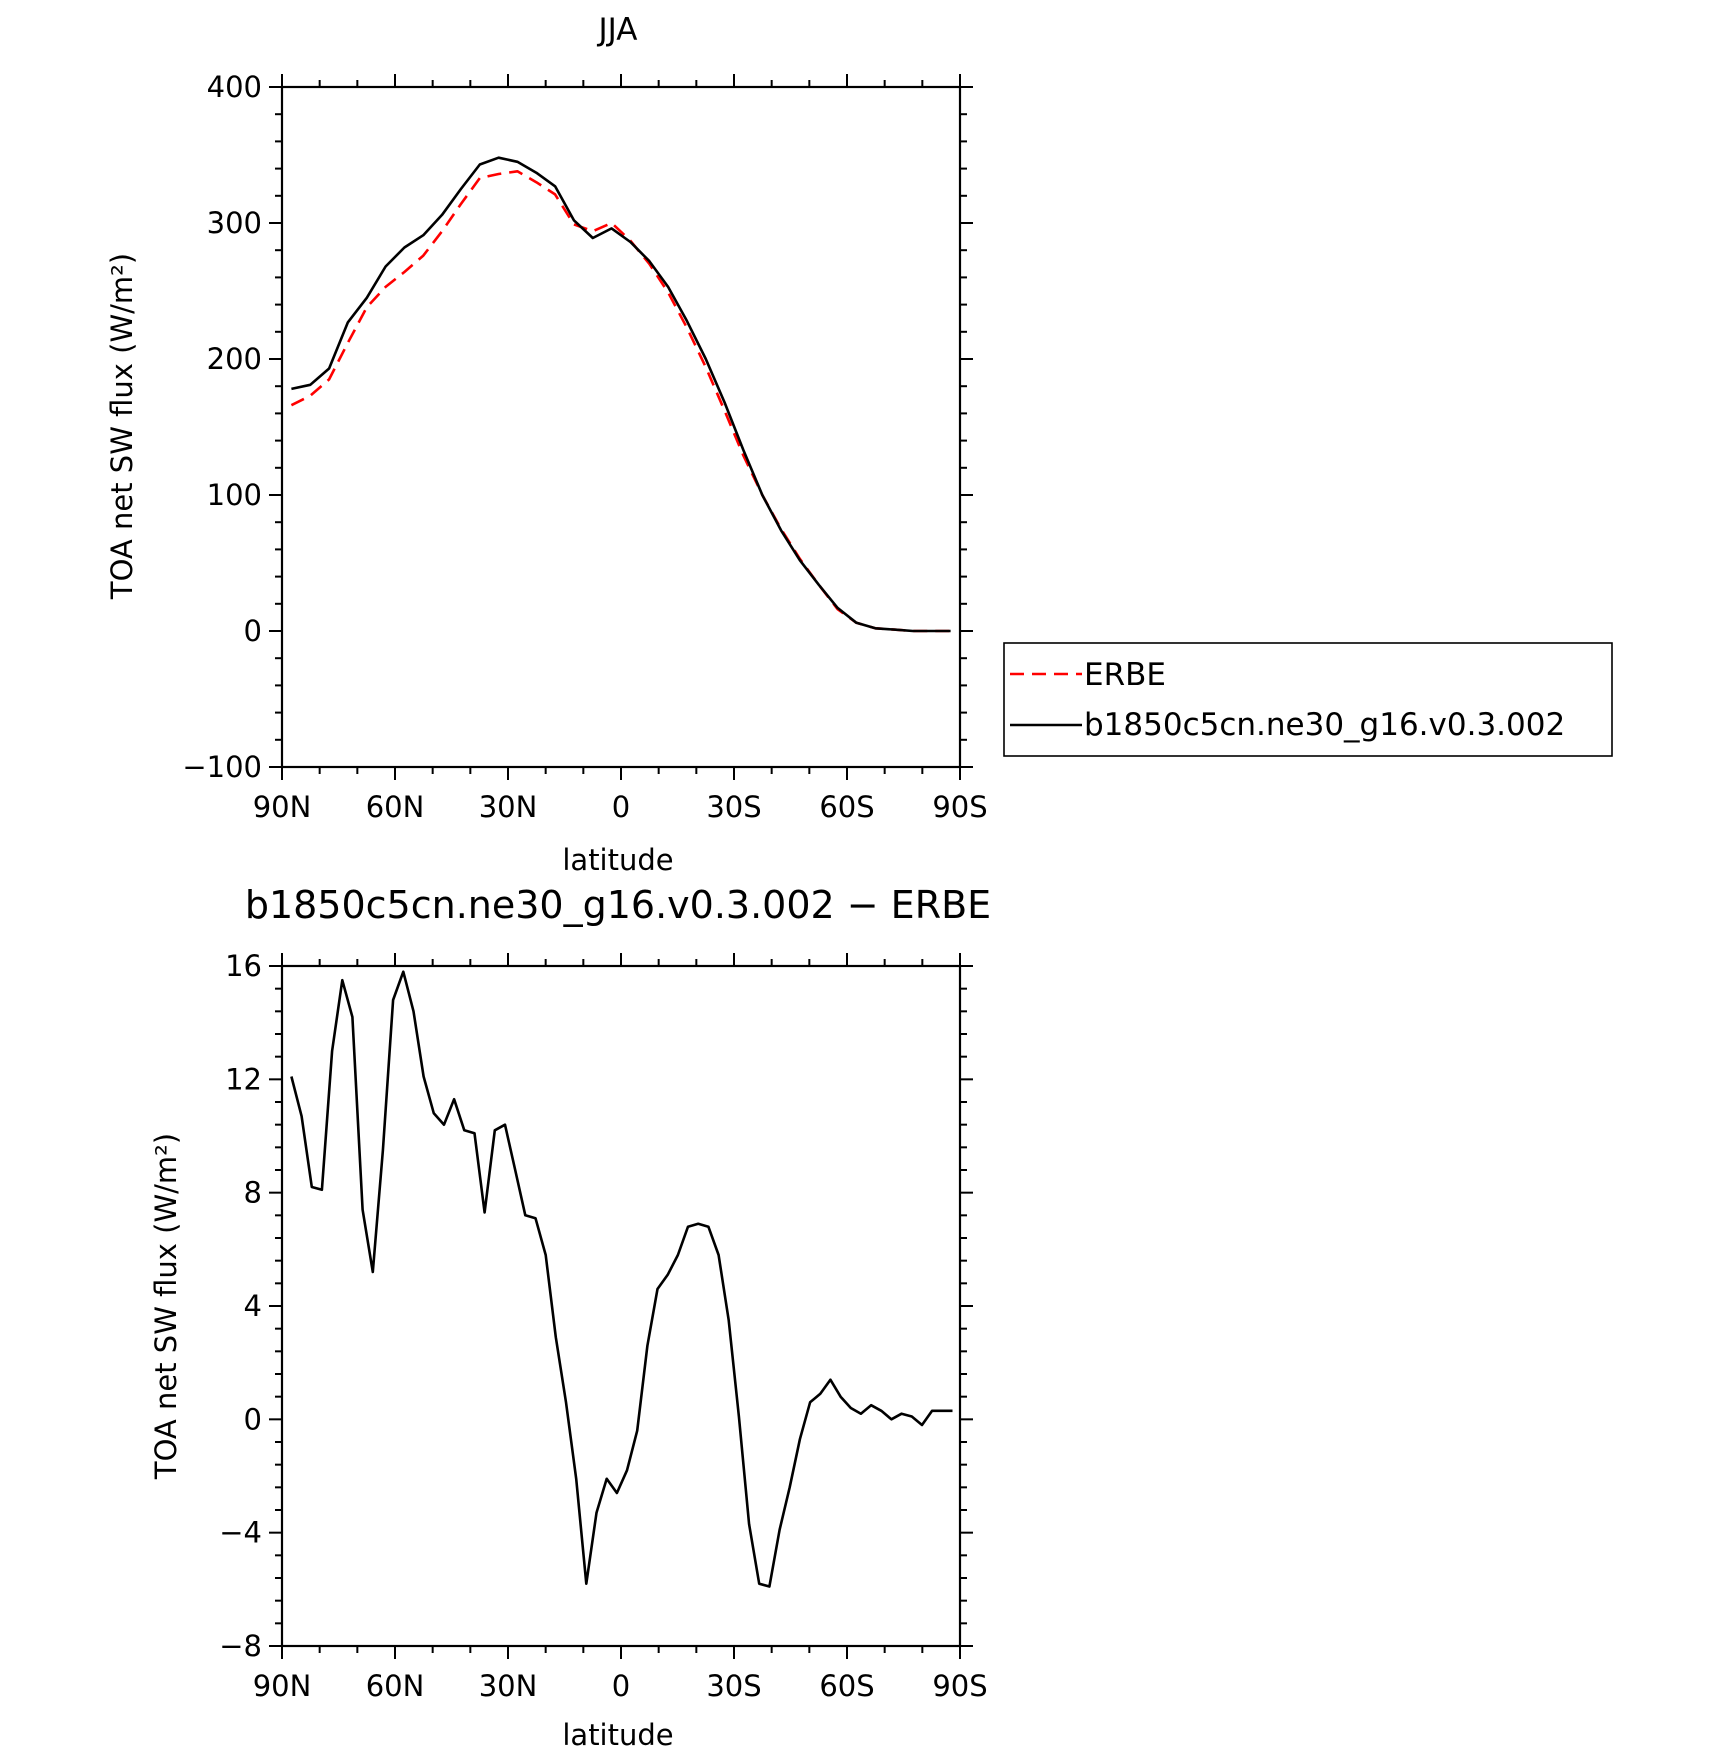 The width and height of the screenshot is (1710, 1756). I want to click on y-tick-label: −100, so click(222, 767).